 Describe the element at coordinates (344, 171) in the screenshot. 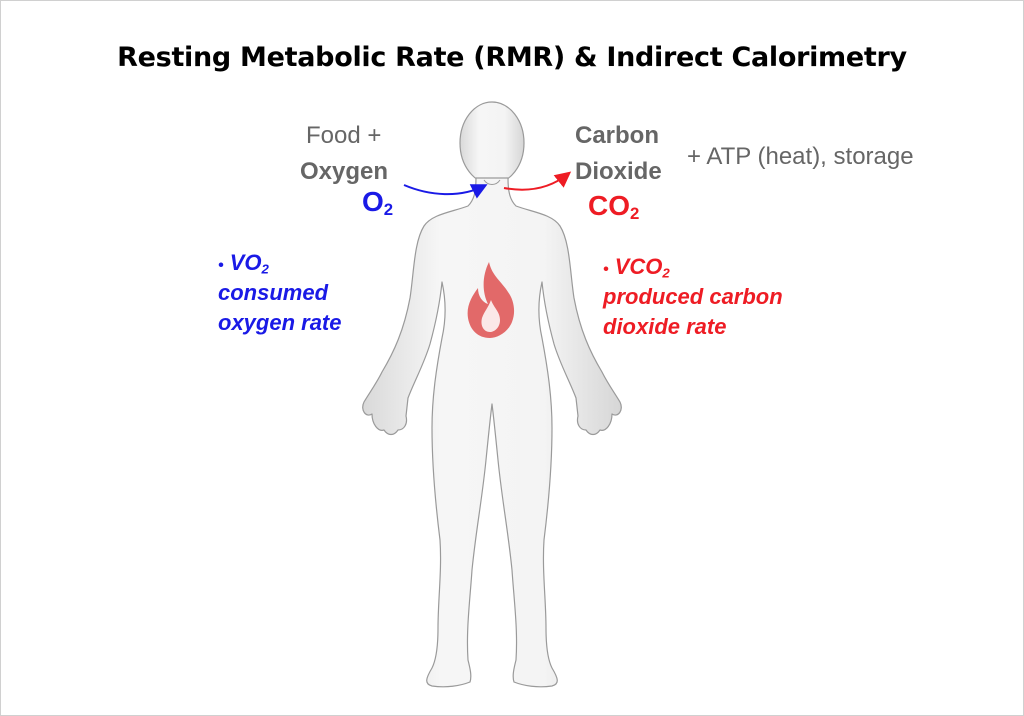

I see `oxygen-label: Oxygen` at that location.